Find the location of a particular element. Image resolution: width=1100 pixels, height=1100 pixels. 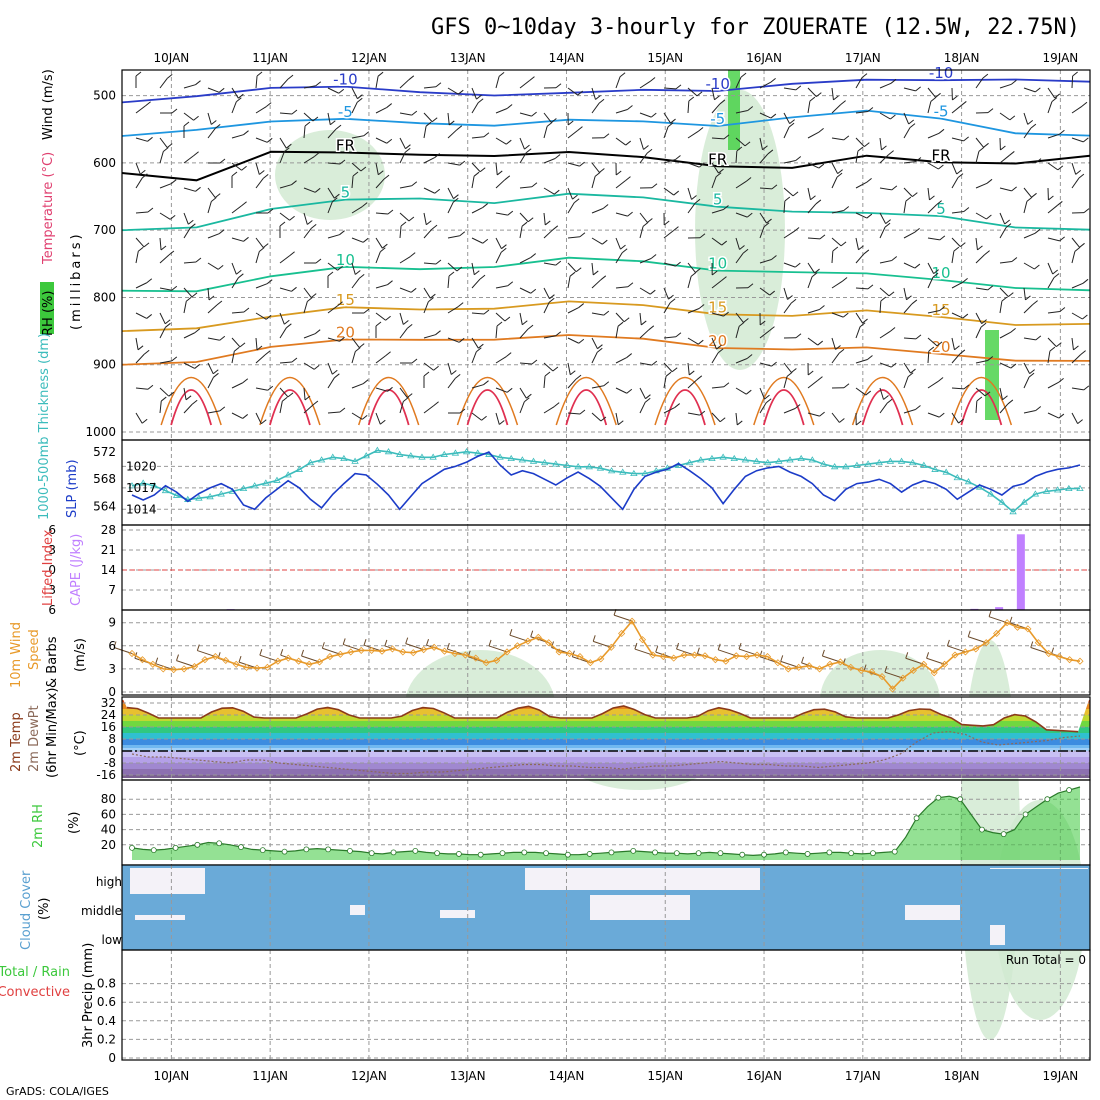

rh-point is located at coordinates (1047, 799).